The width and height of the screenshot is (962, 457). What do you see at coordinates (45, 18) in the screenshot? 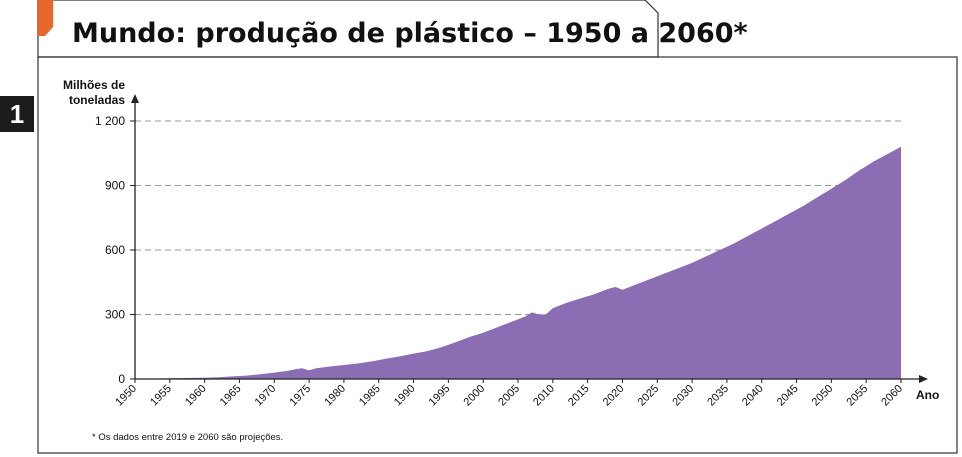
I see `title-accent` at bounding box center [45, 18].